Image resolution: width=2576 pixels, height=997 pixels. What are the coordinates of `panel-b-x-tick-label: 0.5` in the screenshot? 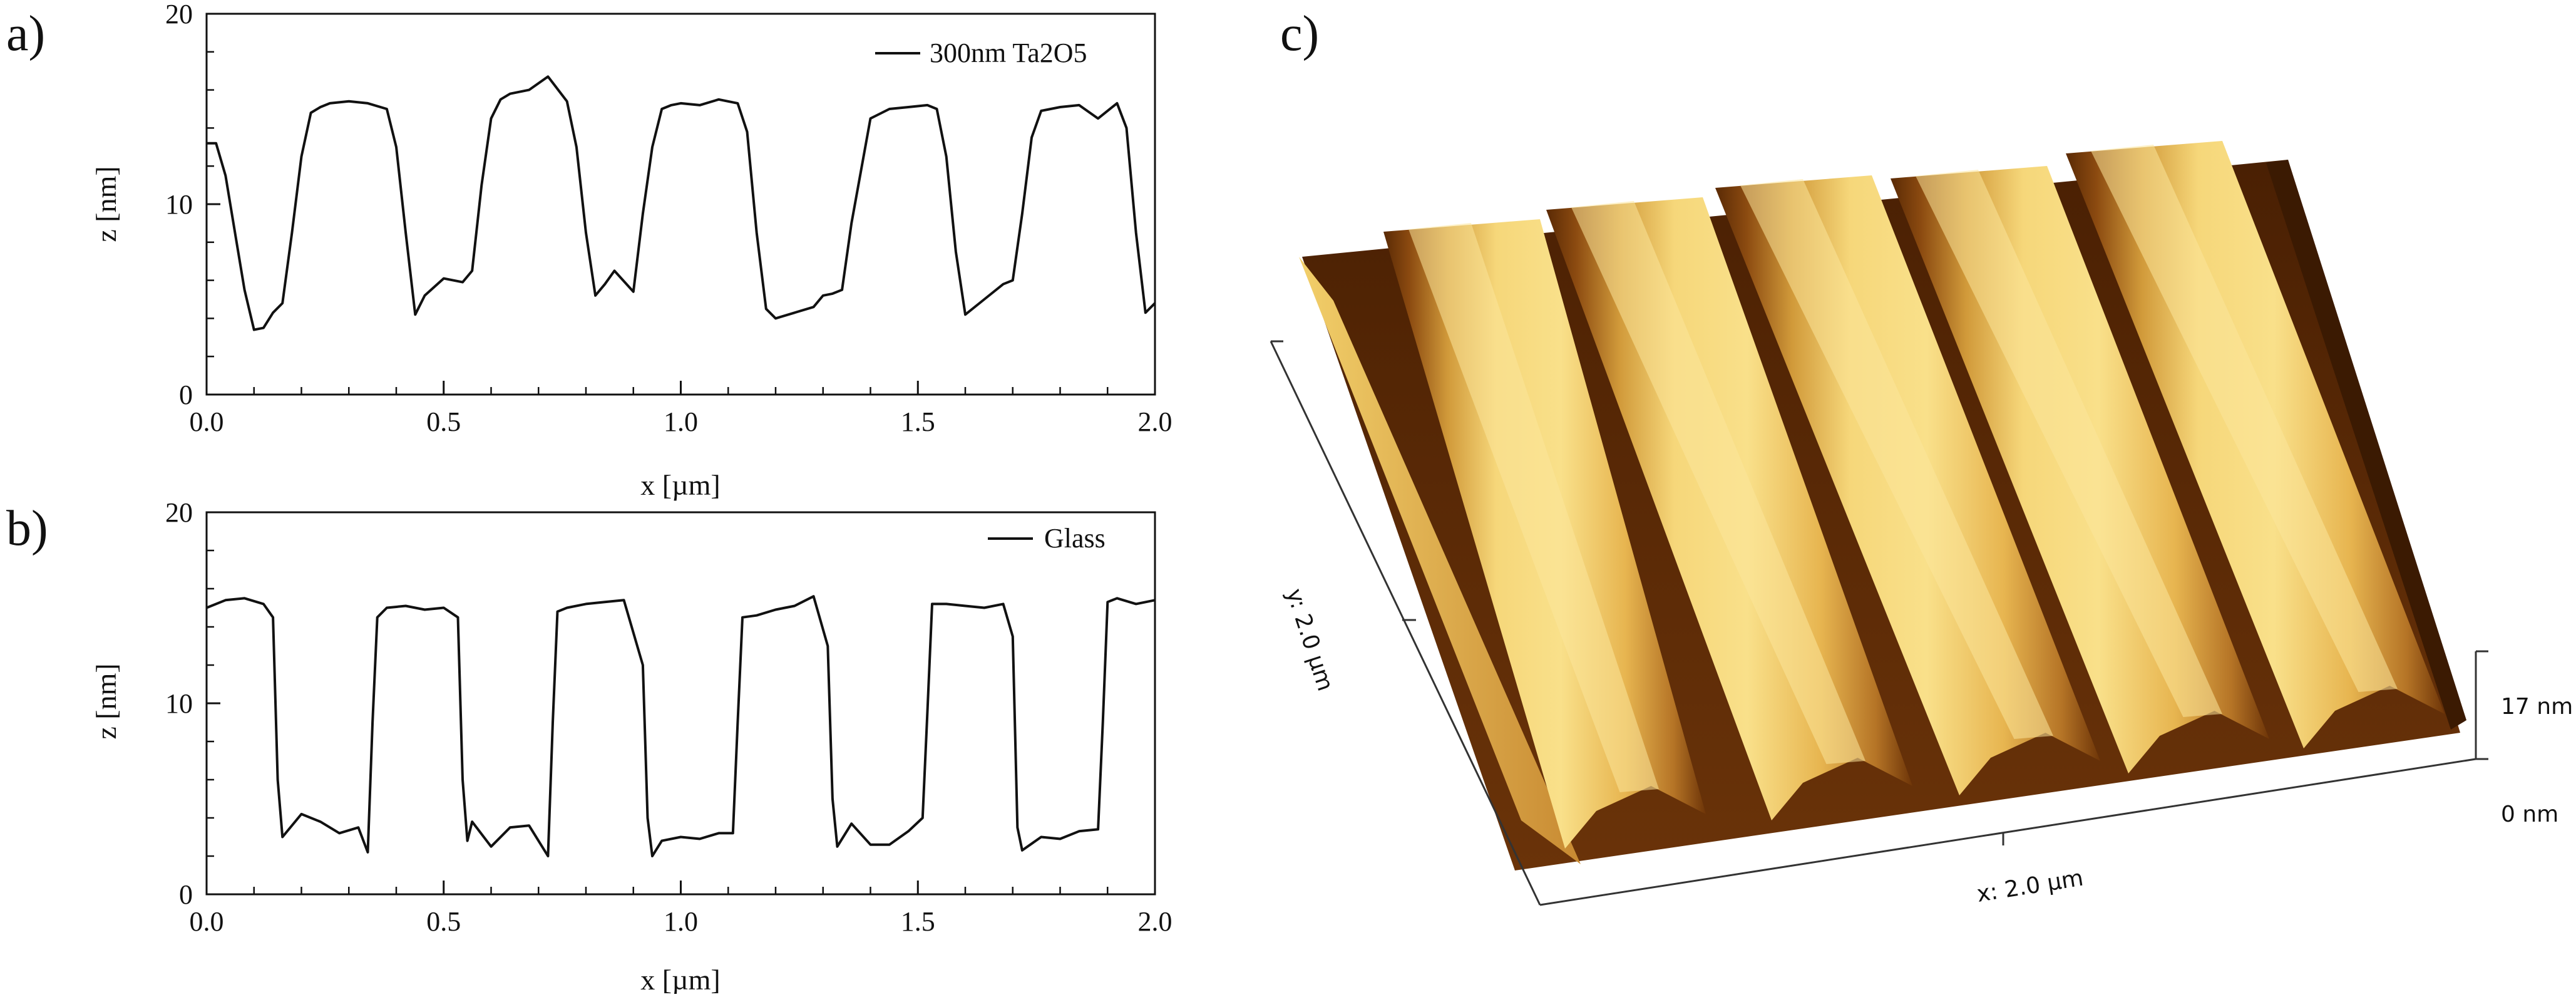 It's located at (443, 921).